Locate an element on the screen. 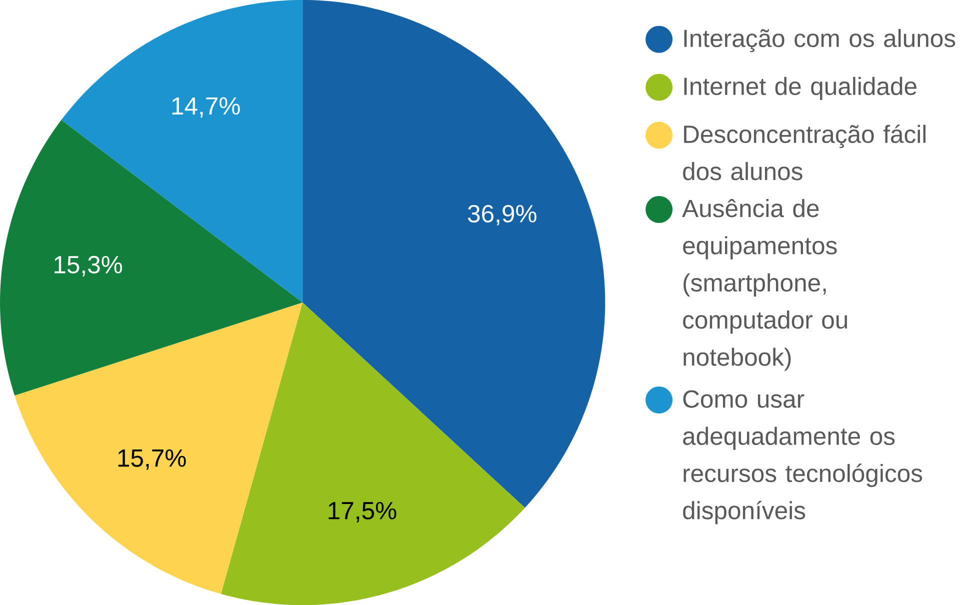 Image resolution: width=967 pixels, height=605 pixels. data-label: 14,7% is located at coordinates (206, 107).